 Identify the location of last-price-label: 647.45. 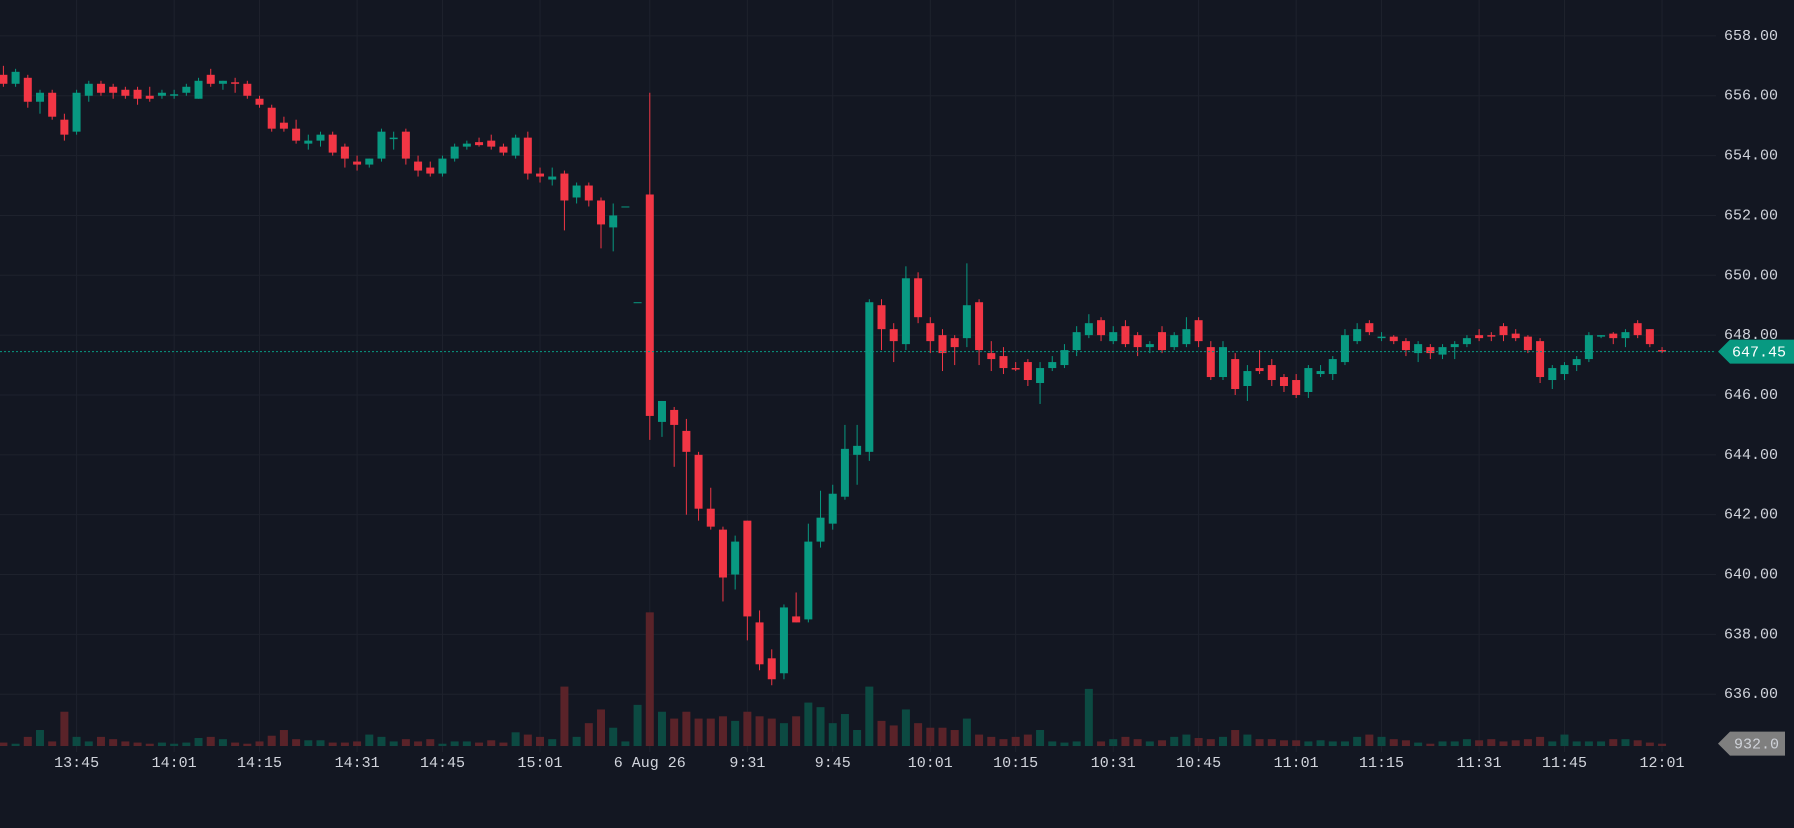
(1759, 353).